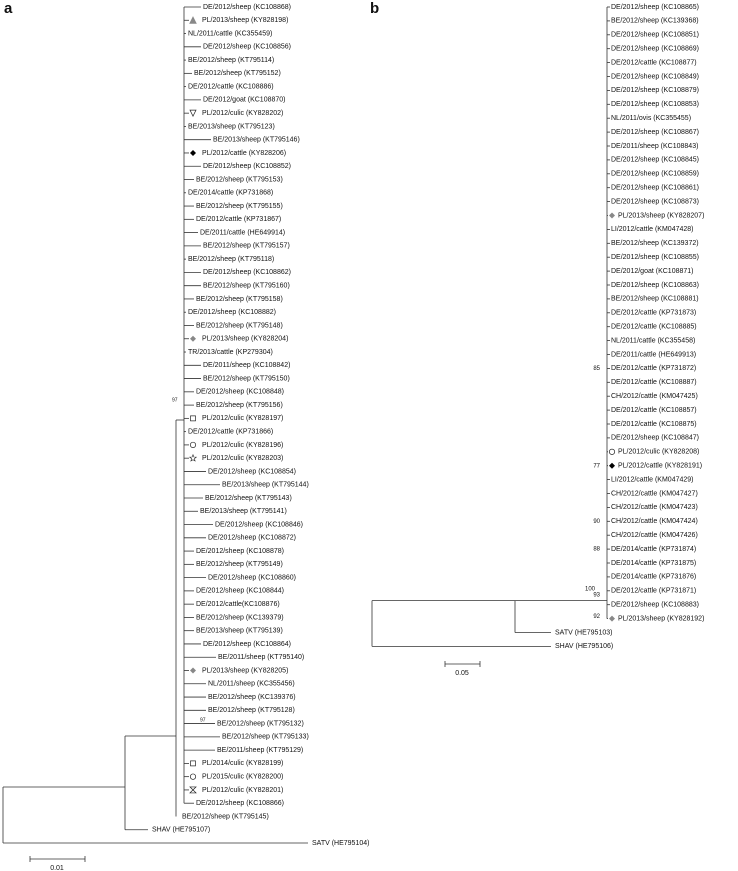 The image size is (738, 871). I want to click on leaf-label: PL/2012/cattle (KY828206), so click(244, 153).